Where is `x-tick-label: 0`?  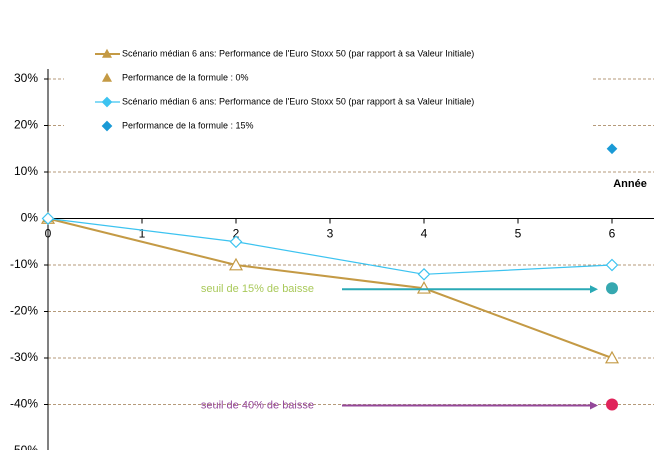
x-tick-label: 0 is located at coordinates (48, 234).